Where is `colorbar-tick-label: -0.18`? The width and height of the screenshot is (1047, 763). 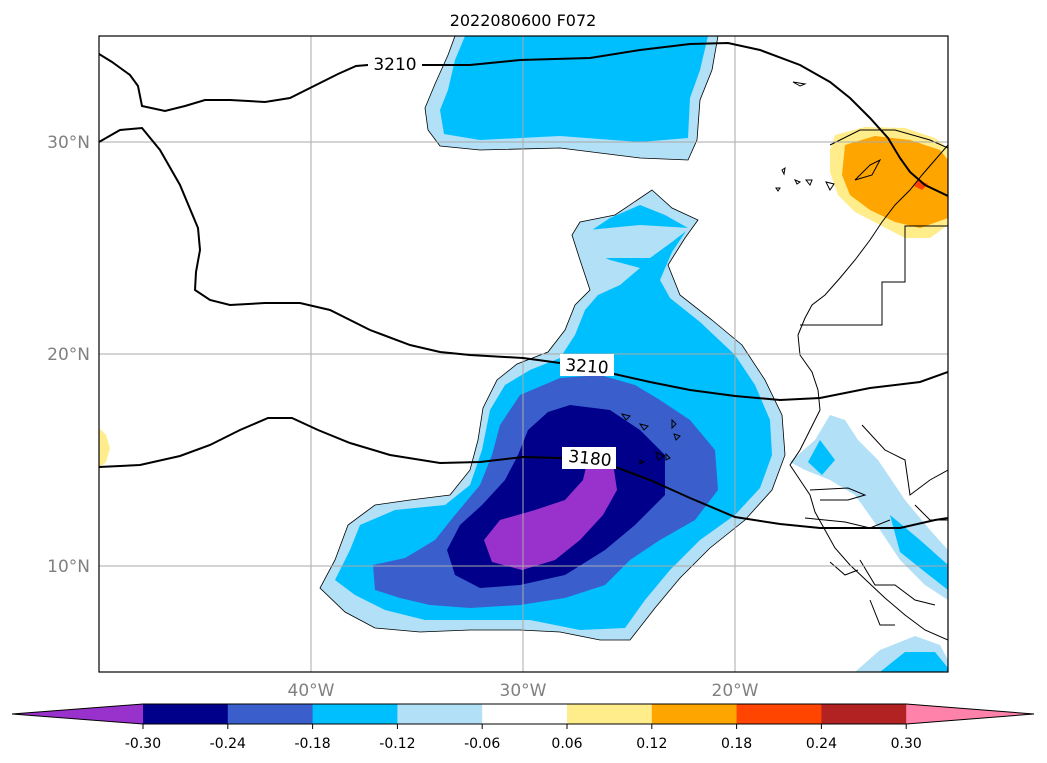
colorbar-tick-label: -0.18 is located at coordinates (312, 744).